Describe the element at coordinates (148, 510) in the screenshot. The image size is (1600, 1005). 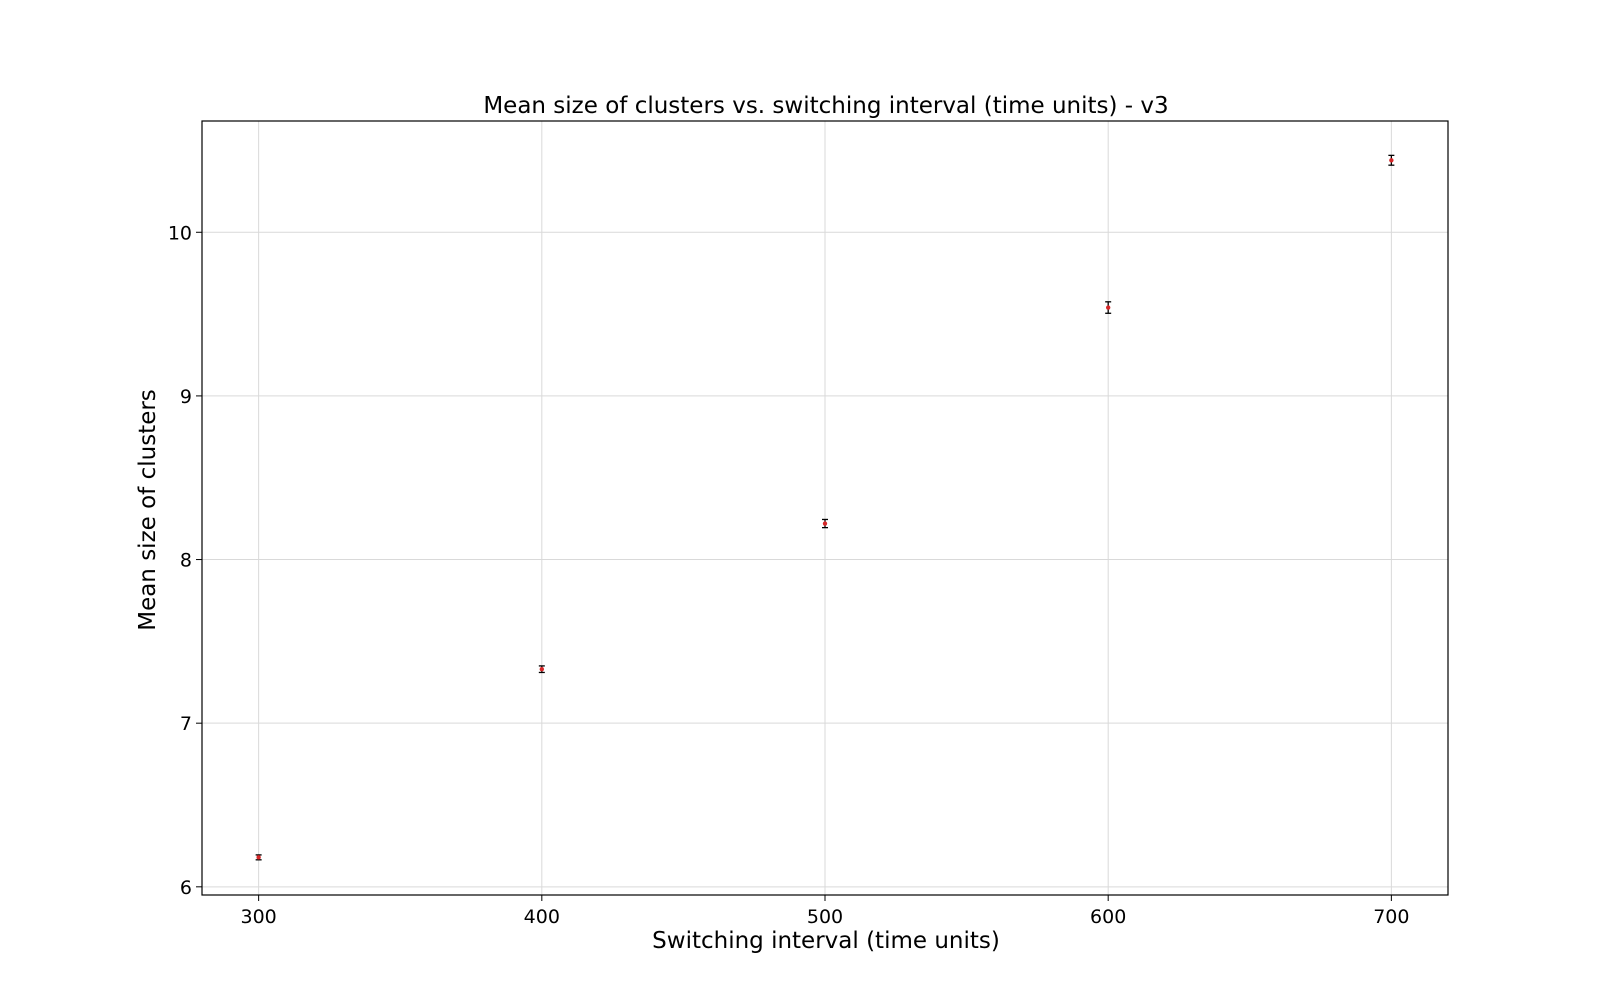
I see `y-axis-label: Mean size of clusters` at that location.